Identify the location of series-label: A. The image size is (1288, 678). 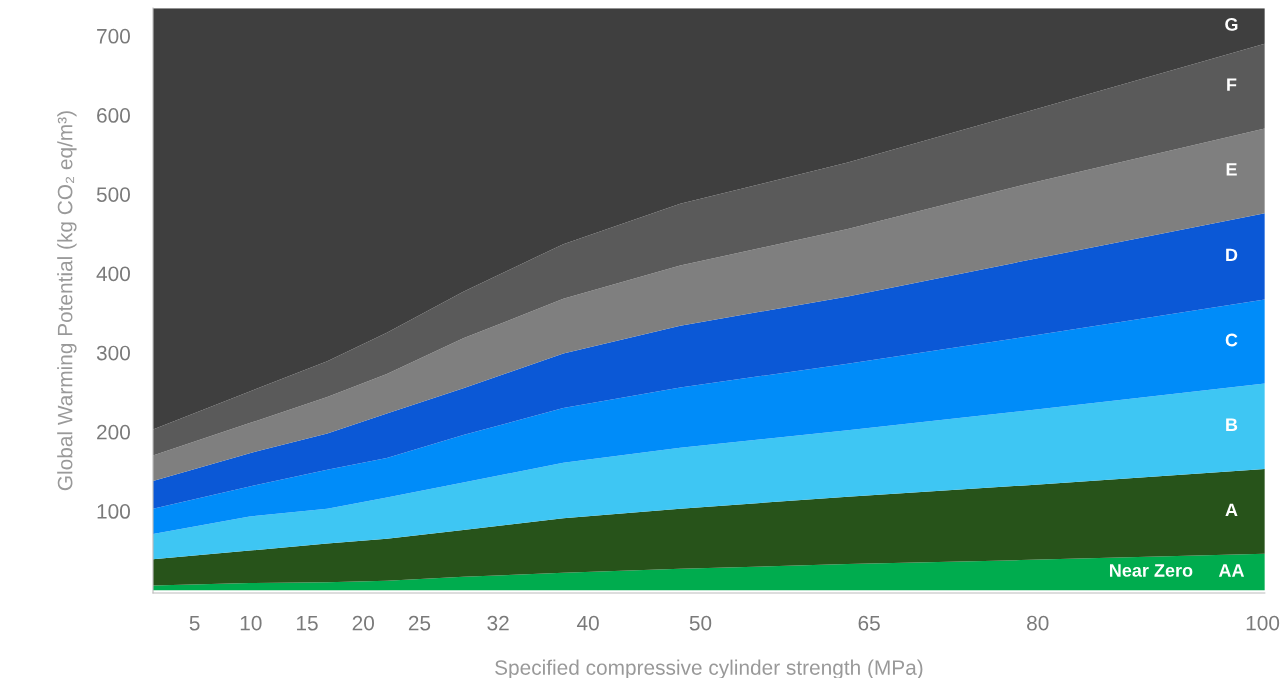
(1231, 510).